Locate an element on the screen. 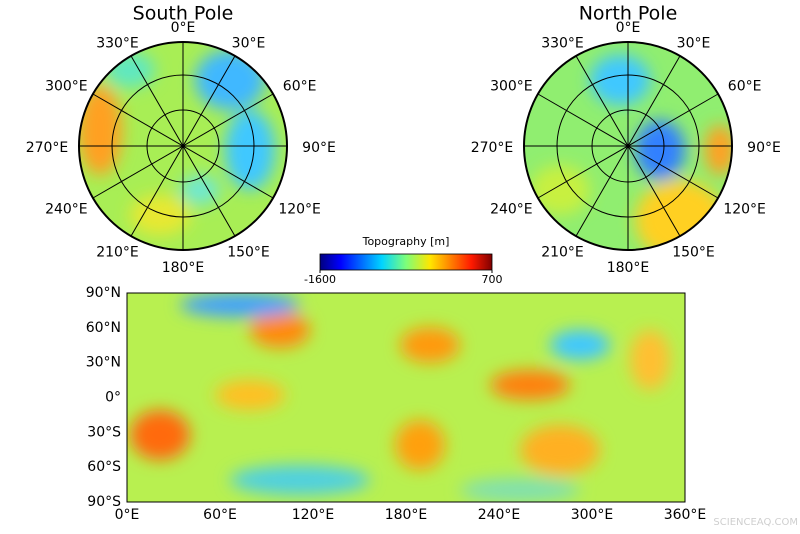 The image size is (800, 534). map-x-label: 360°E is located at coordinates (685, 515).